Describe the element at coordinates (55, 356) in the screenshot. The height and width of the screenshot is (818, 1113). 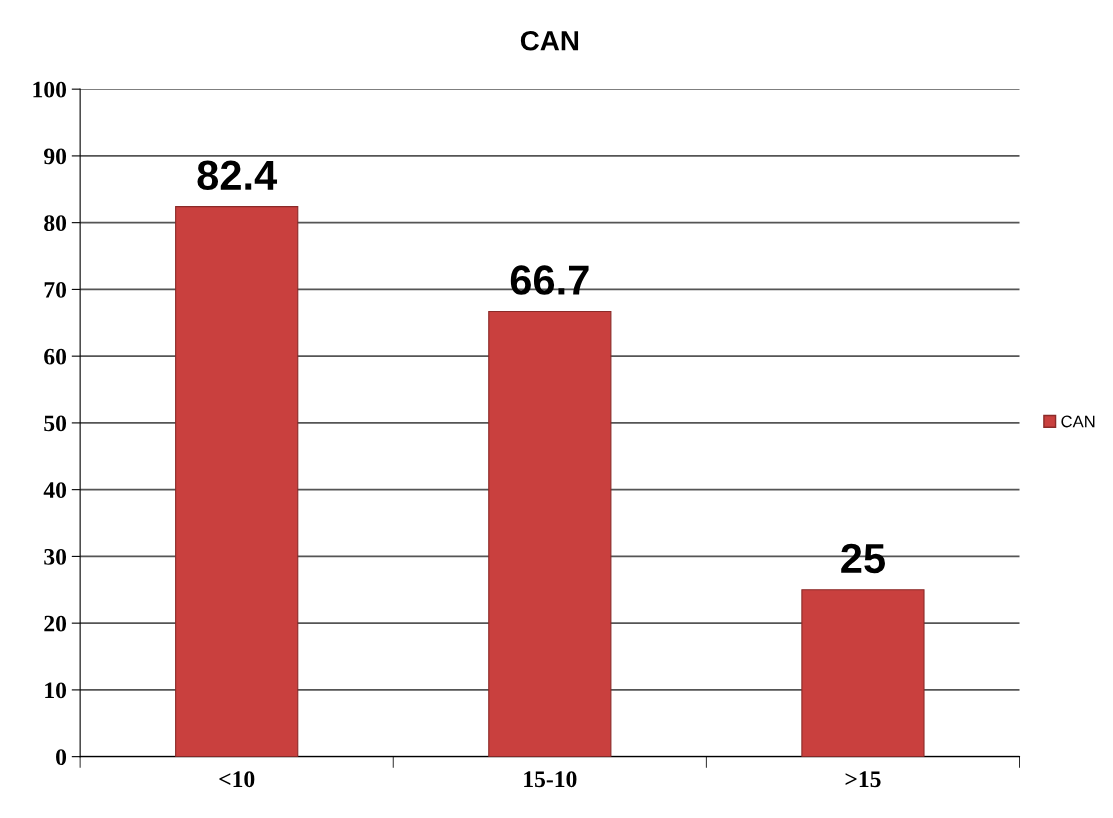
I see `y-tick-label: 60` at that location.